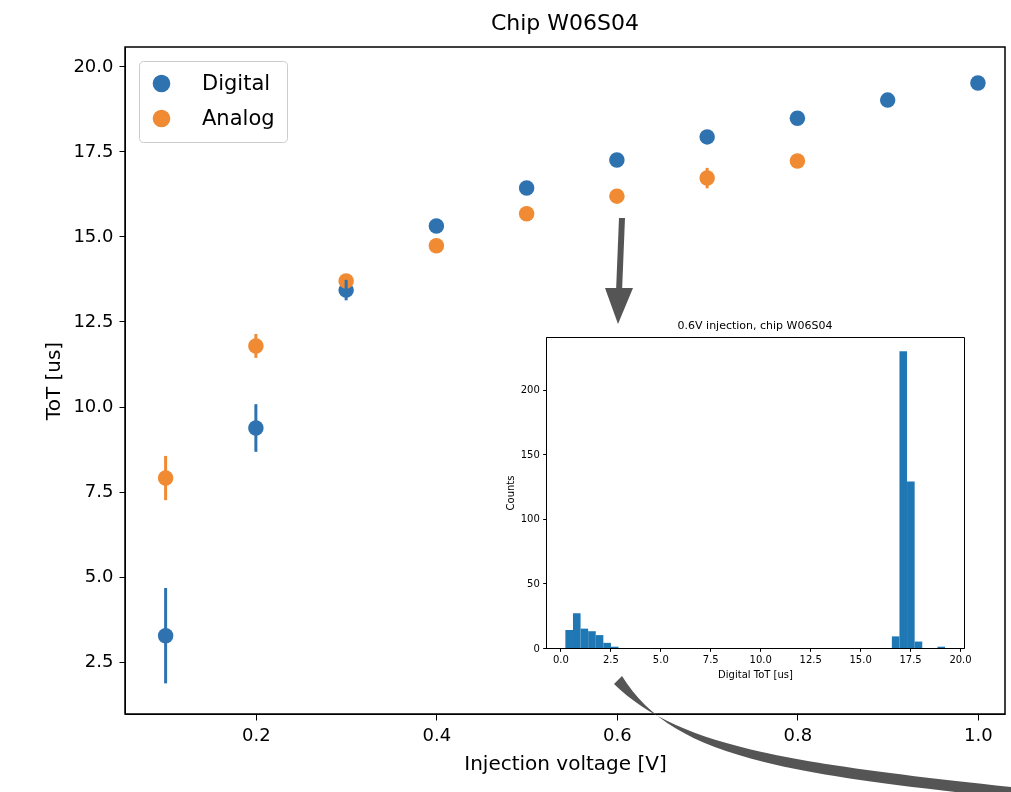  Describe the element at coordinates (93, 235) in the screenshot. I see `y-tick-label: 15.0` at that location.